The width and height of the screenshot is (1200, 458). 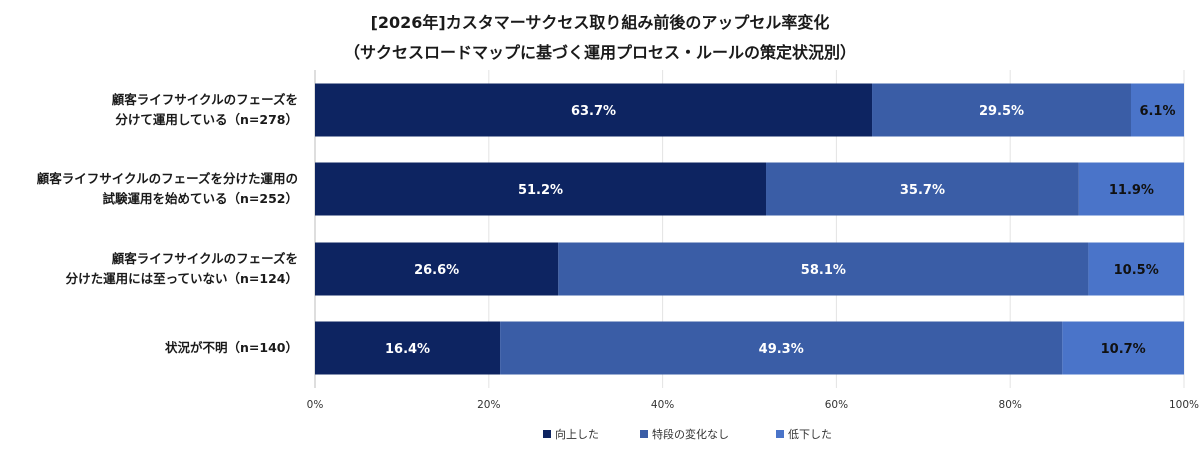 I want to click on x-tick-label: 40%, so click(x=662, y=405).